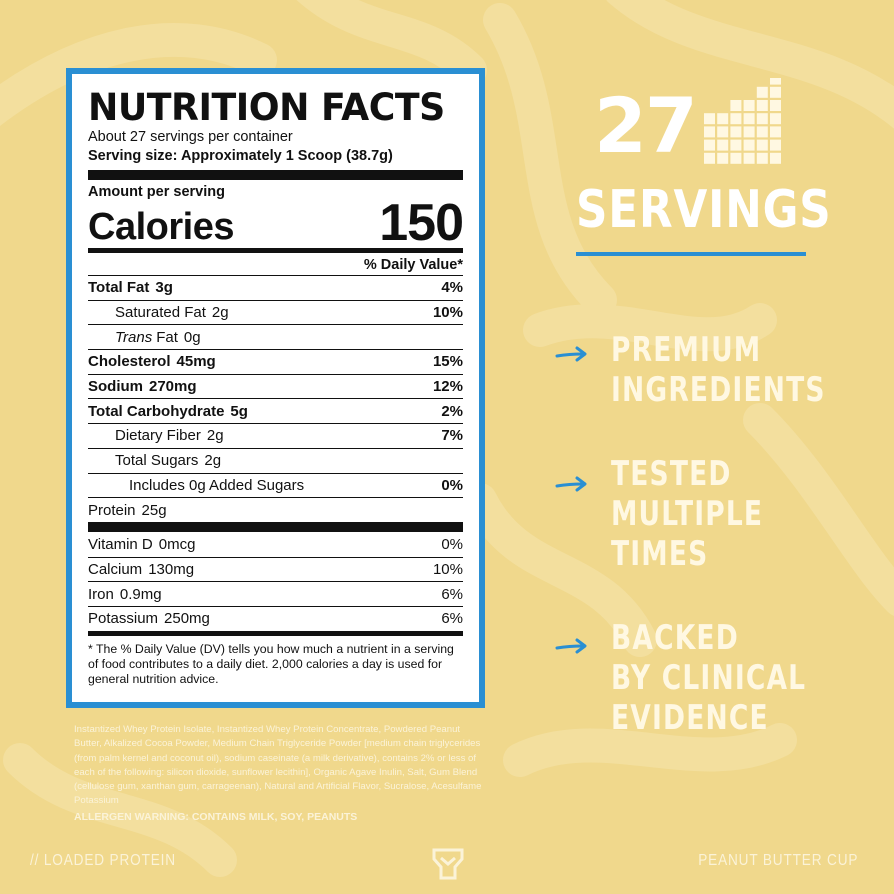 The height and width of the screenshot is (894, 894). I want to click on vitamin-amount: 130mg, so click(171, 569).